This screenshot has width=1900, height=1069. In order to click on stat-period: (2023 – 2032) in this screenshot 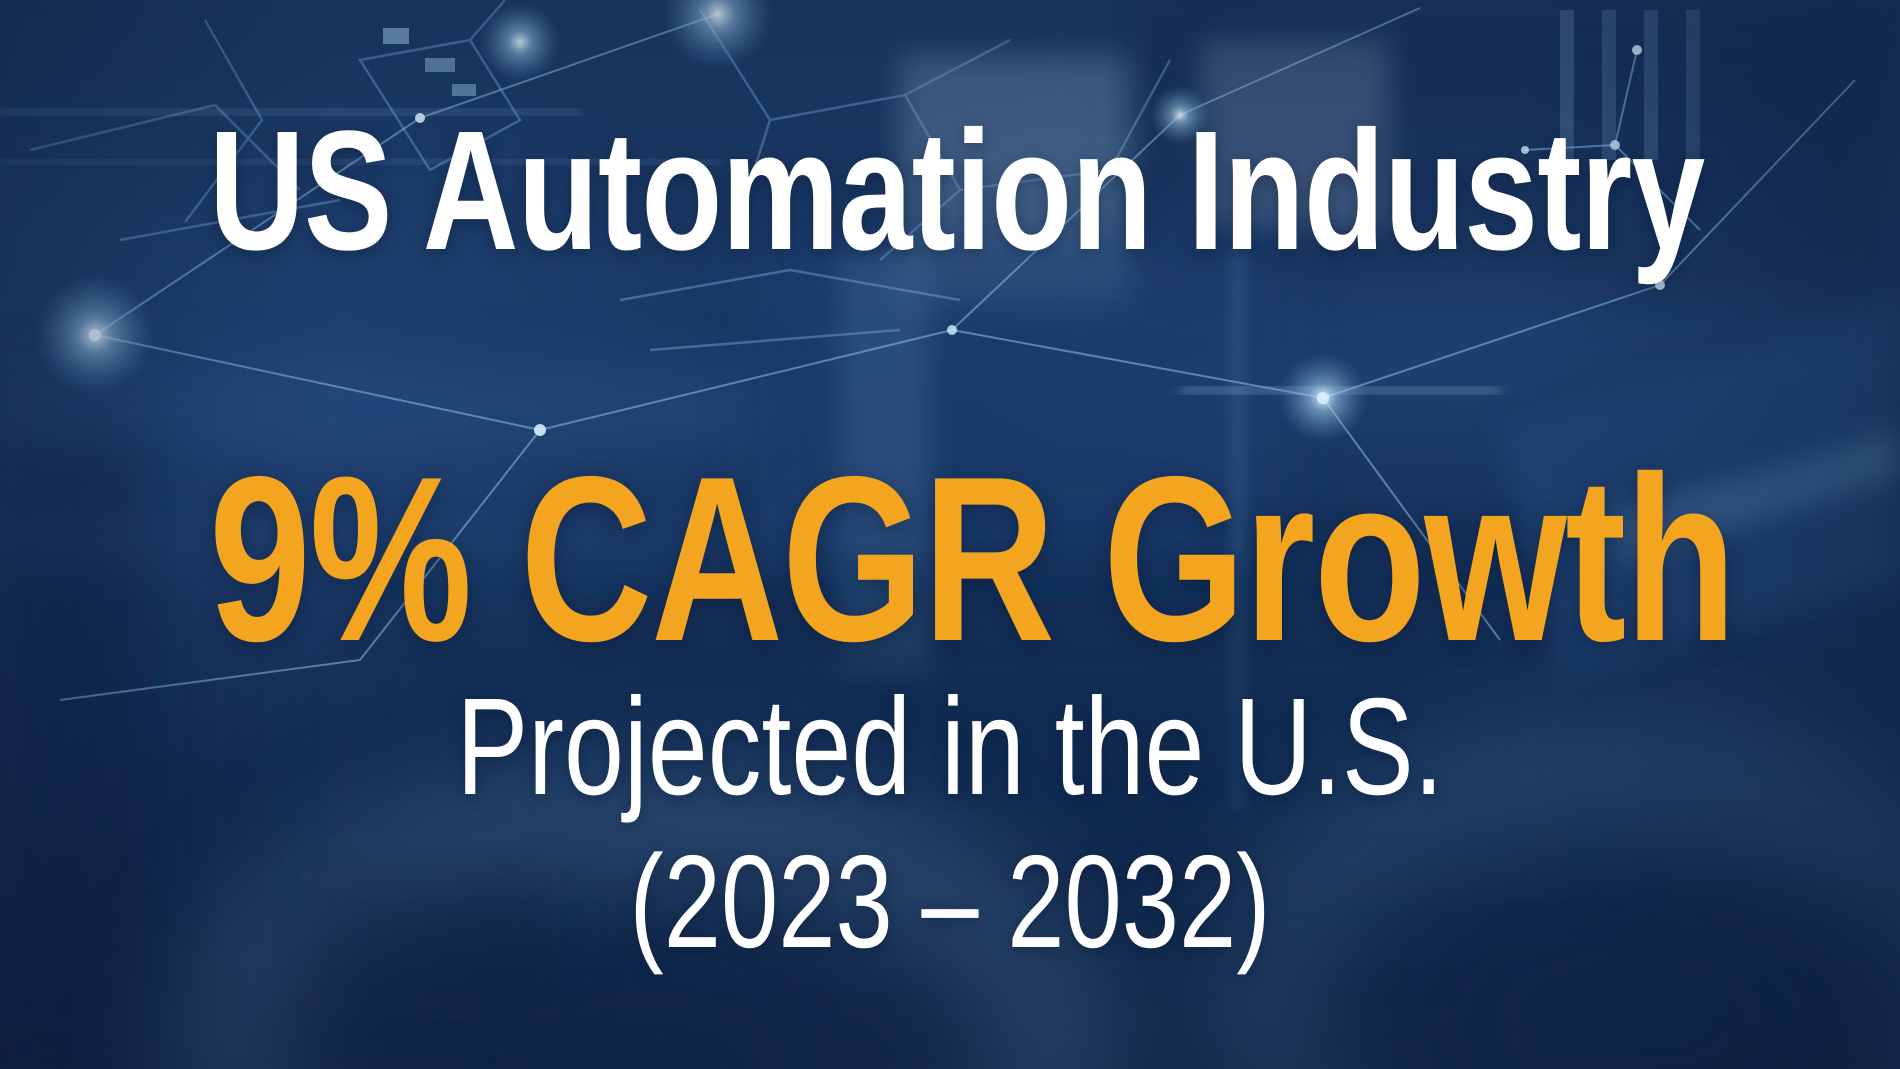, I will do `click(950, 901)`.